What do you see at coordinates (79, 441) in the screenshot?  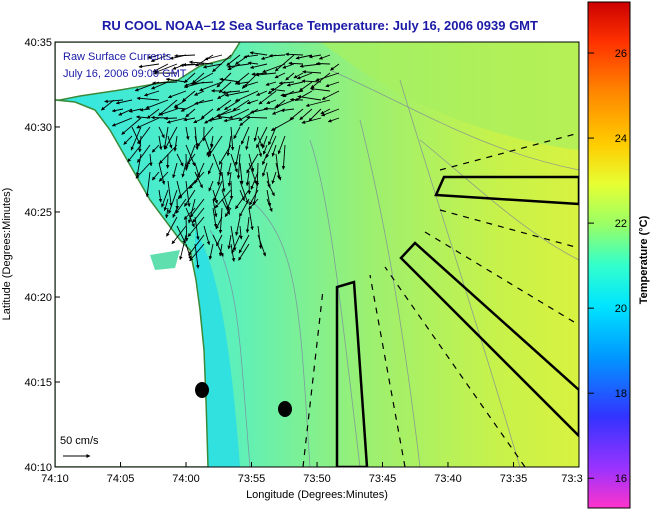 I see `scale-label: 50 cm/s` at bounding box center [79, 441].